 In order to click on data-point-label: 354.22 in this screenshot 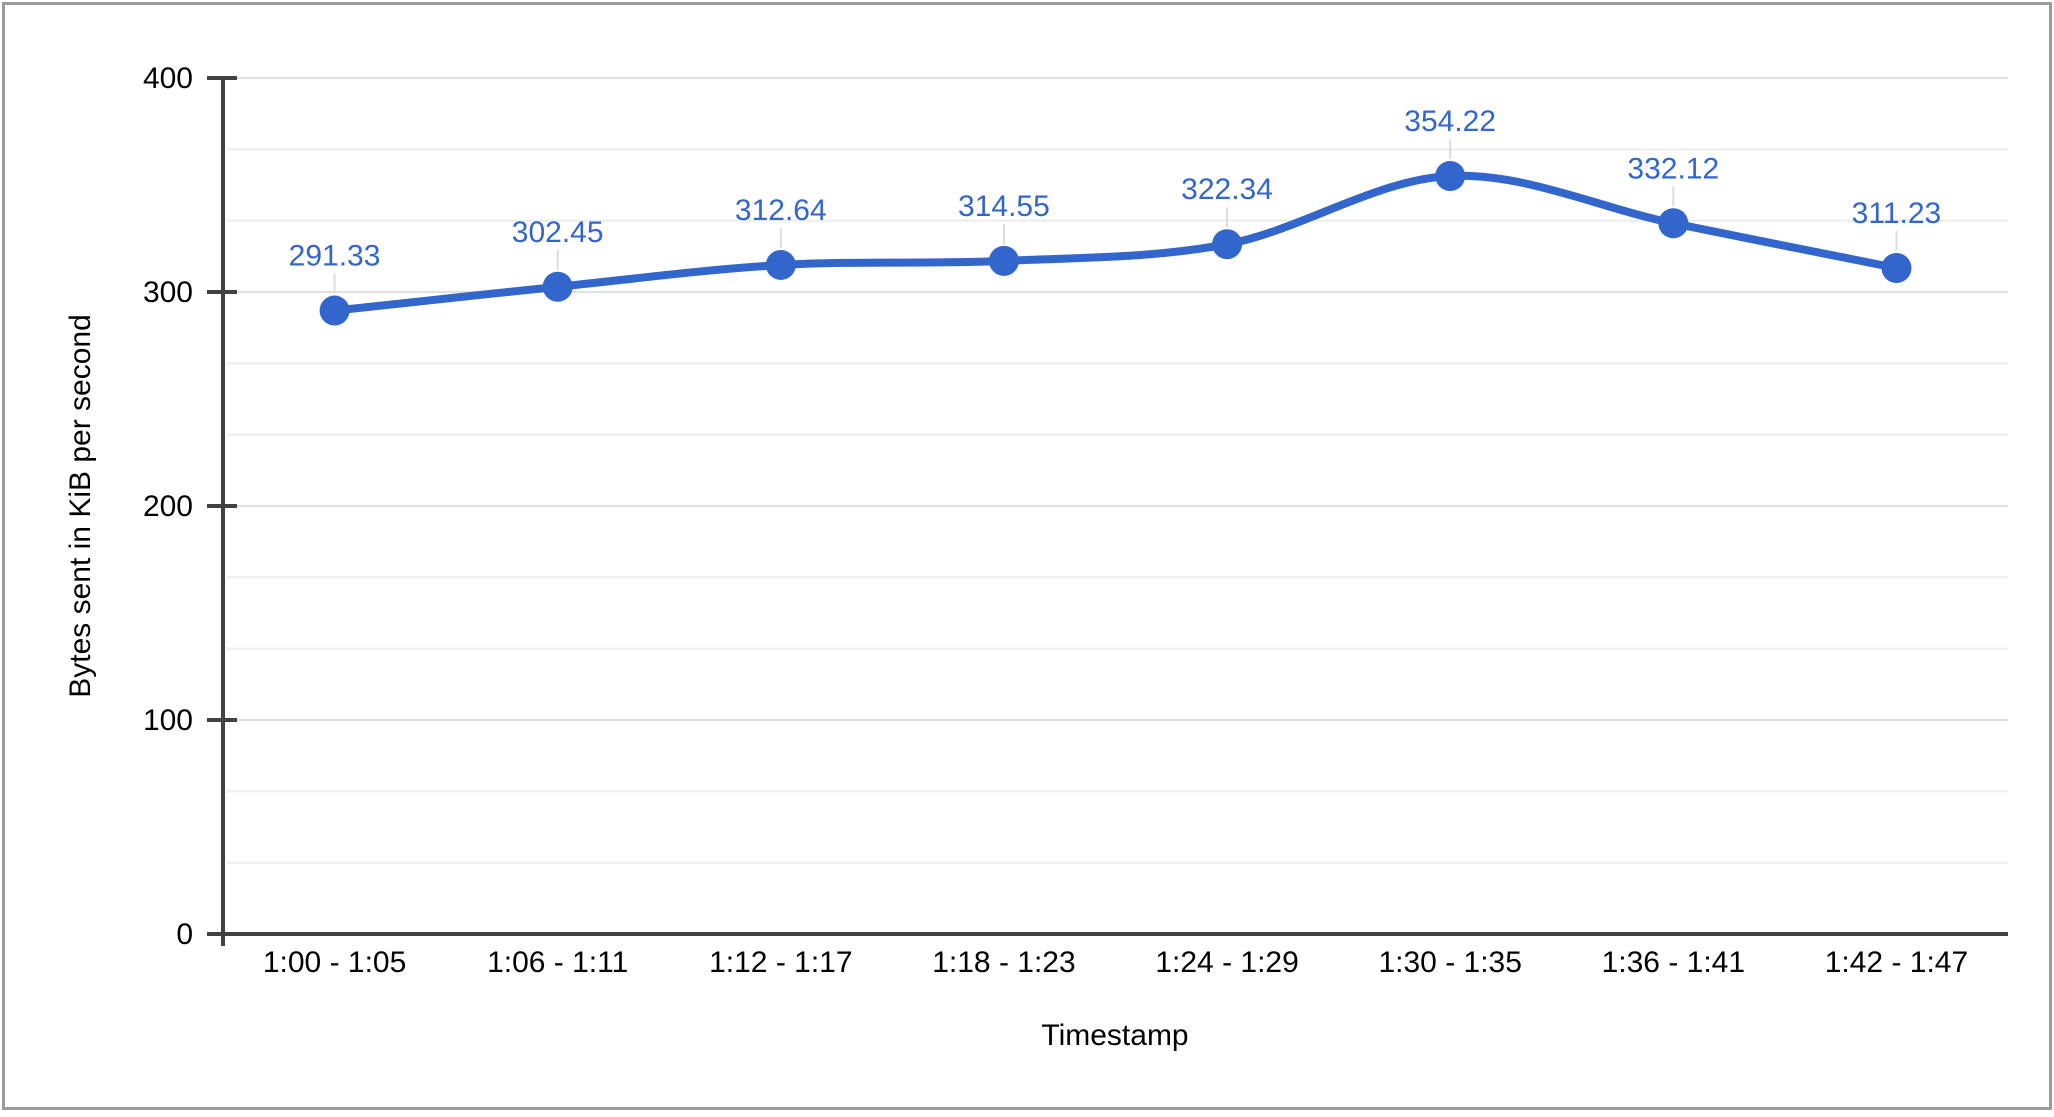, I will do `click(1450, 121)`.